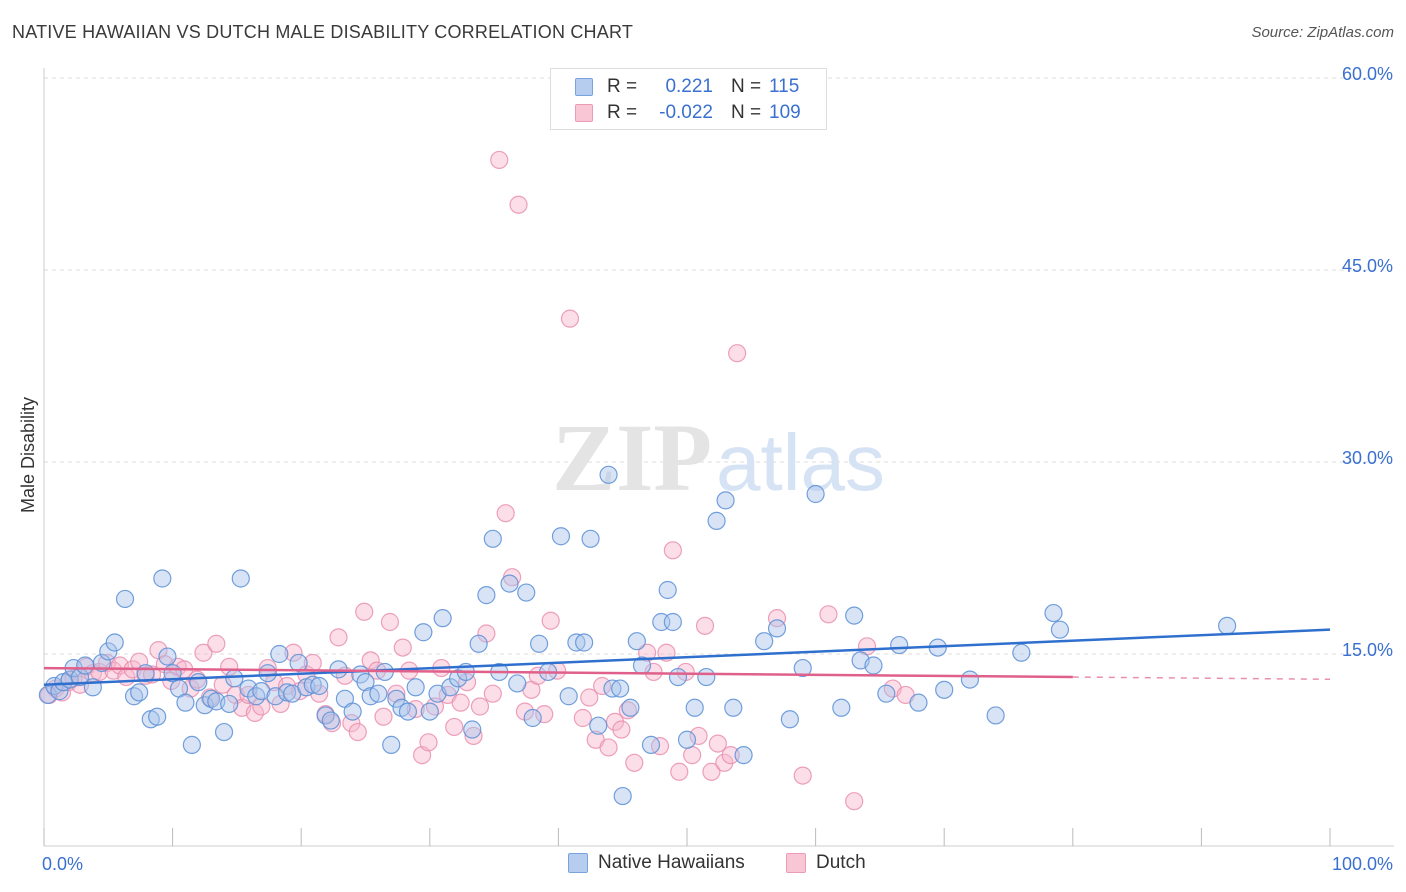 The image size is (1406, 892). Describe the element at coordinates (1322, 32) in the screenshot. I see `source-label: Source: ZipAtlas.com` at that location.